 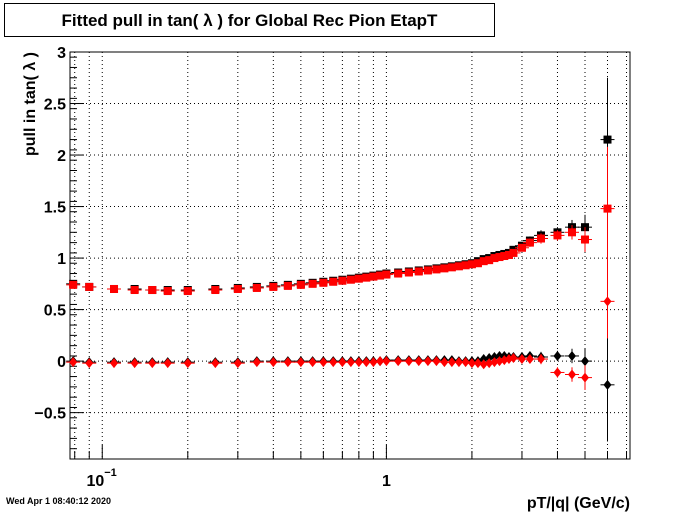 I want to click on y-tick-label: −0.5, so click(x=50, y=414).